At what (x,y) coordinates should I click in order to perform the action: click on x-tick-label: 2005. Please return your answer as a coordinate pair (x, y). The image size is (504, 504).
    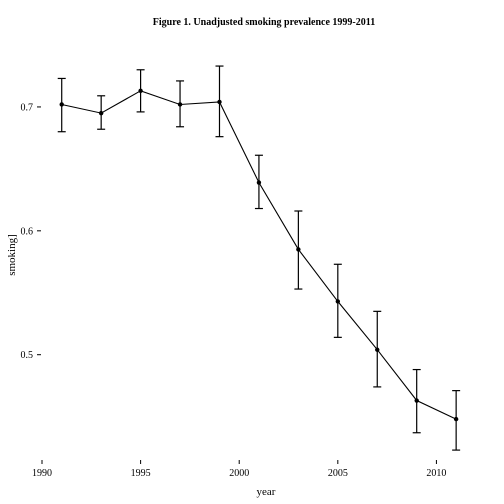
    Looking at the image, I should click on (338, 473).